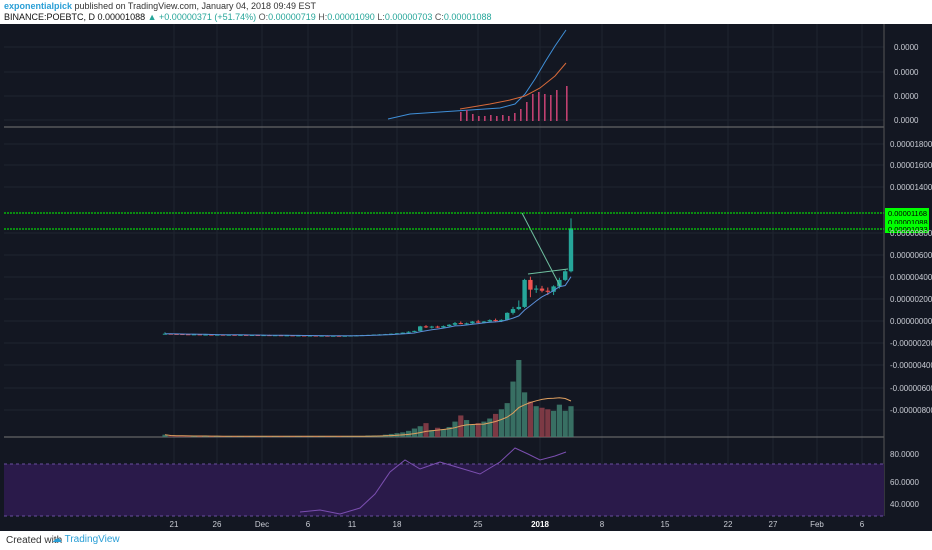  What do you see at coordinates (907, 213) in the screenshot?
I see `level-tag-label: 0.00001168` at bounding box center [907, 213].